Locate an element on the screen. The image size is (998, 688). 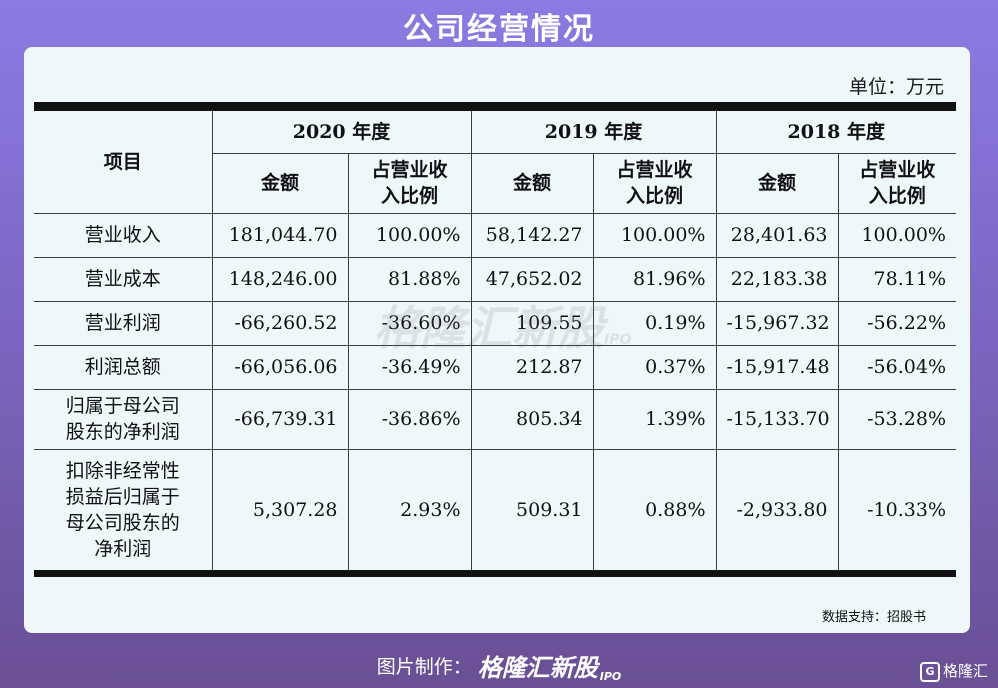
ratio-cell: 2.93% is located at coordinates (409, 509).